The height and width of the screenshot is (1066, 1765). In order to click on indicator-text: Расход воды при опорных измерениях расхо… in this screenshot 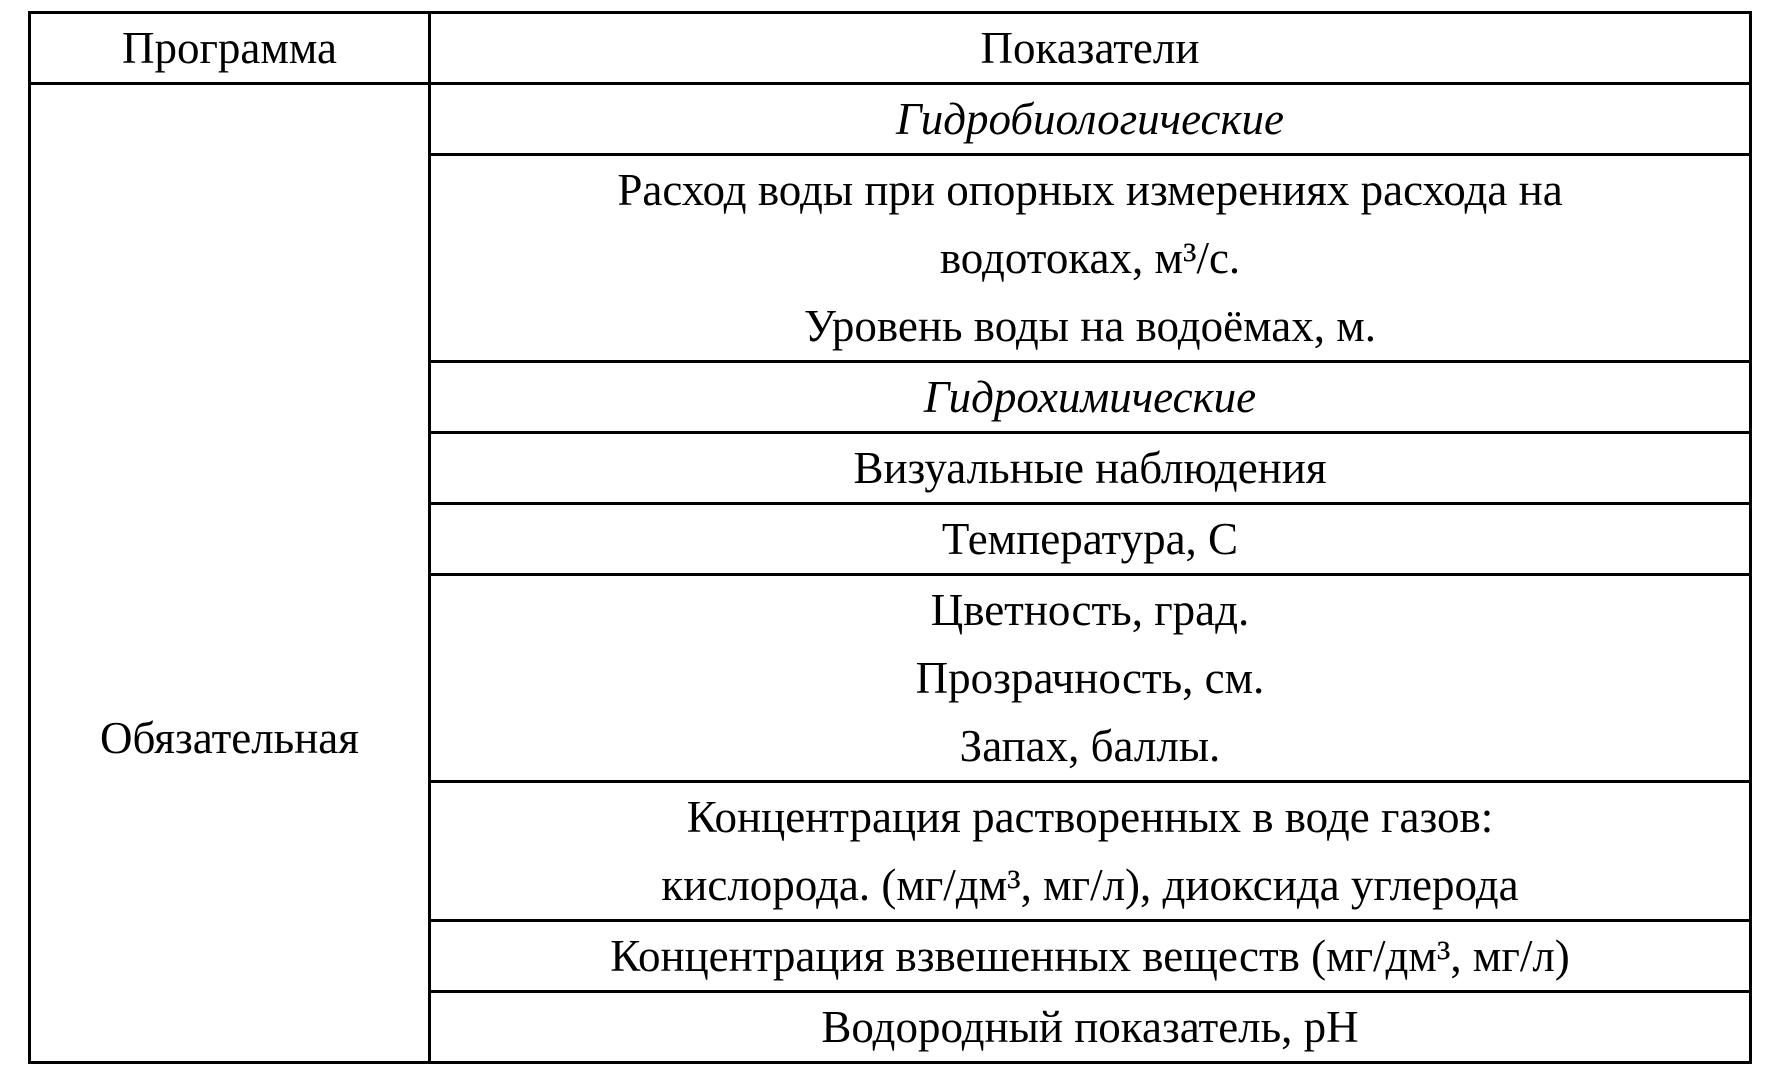, I will do `click(1090, 190)`.